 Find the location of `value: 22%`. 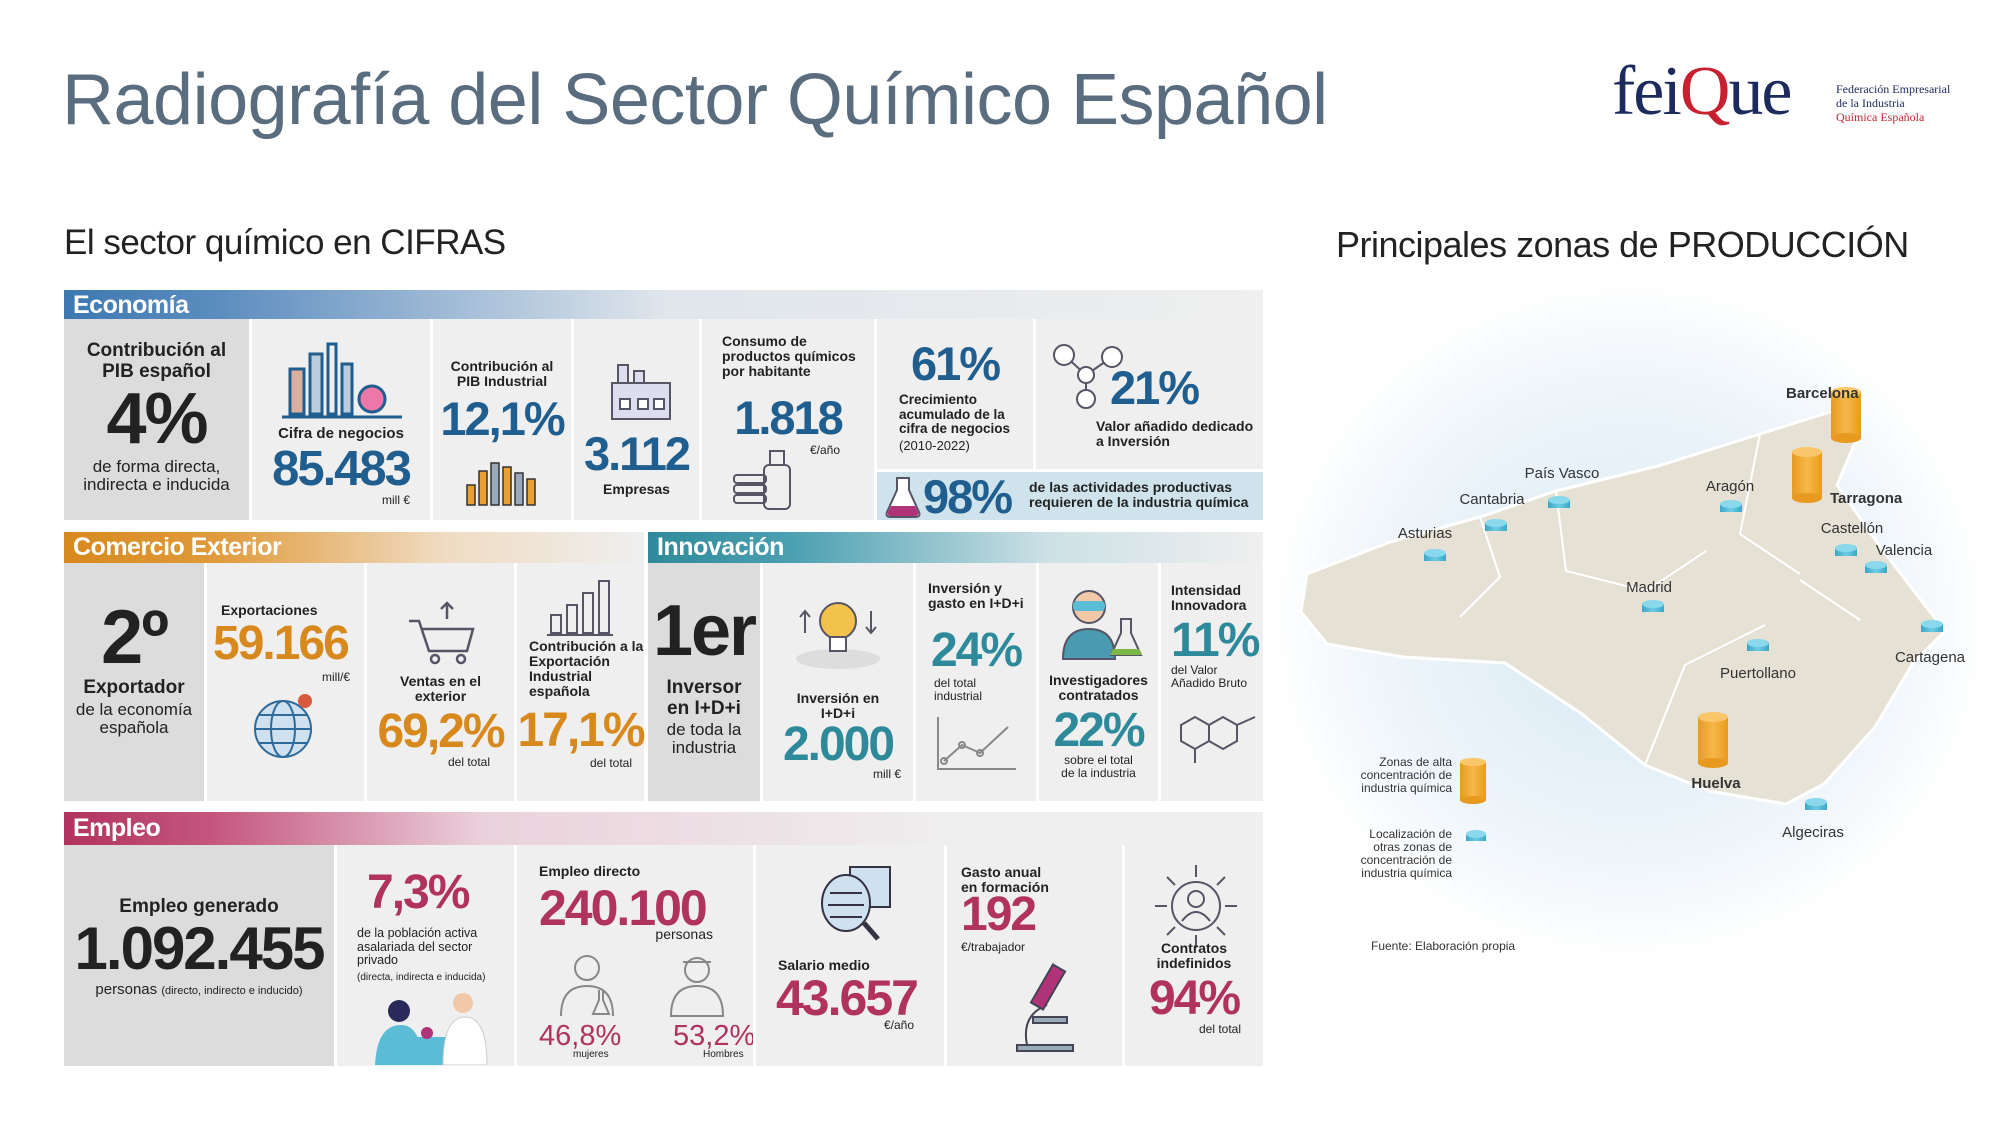

value: 22% is located at coordinates (1099, 730).